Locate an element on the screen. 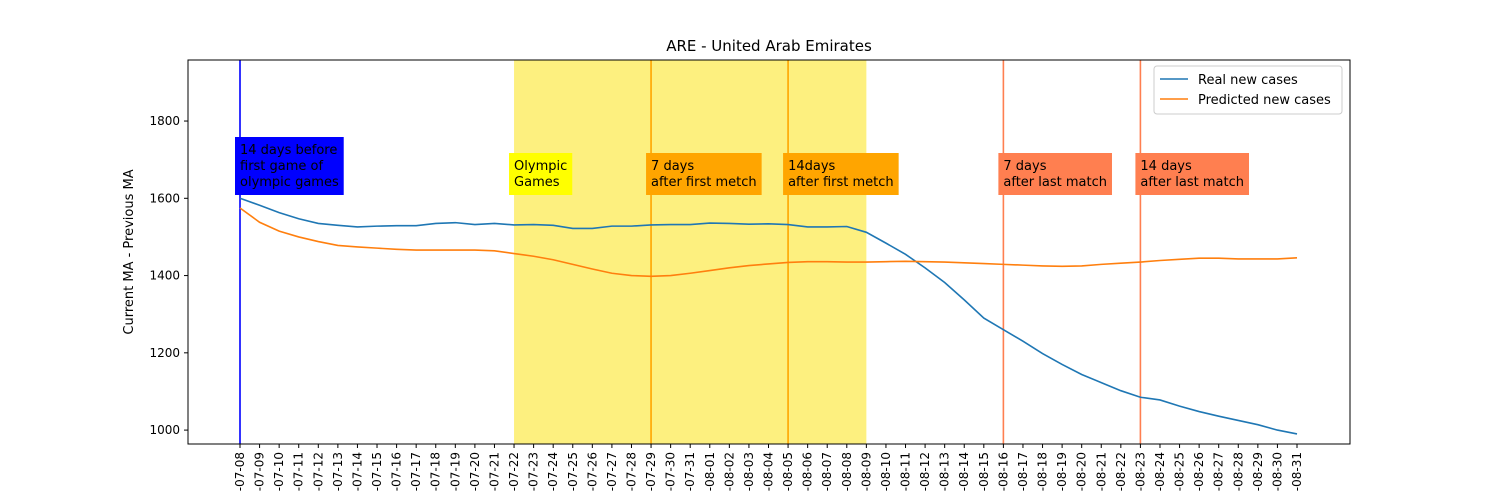 The image size is (1500, 500). x-tick-label: -08-19 is located at coordinates (1062, 471).